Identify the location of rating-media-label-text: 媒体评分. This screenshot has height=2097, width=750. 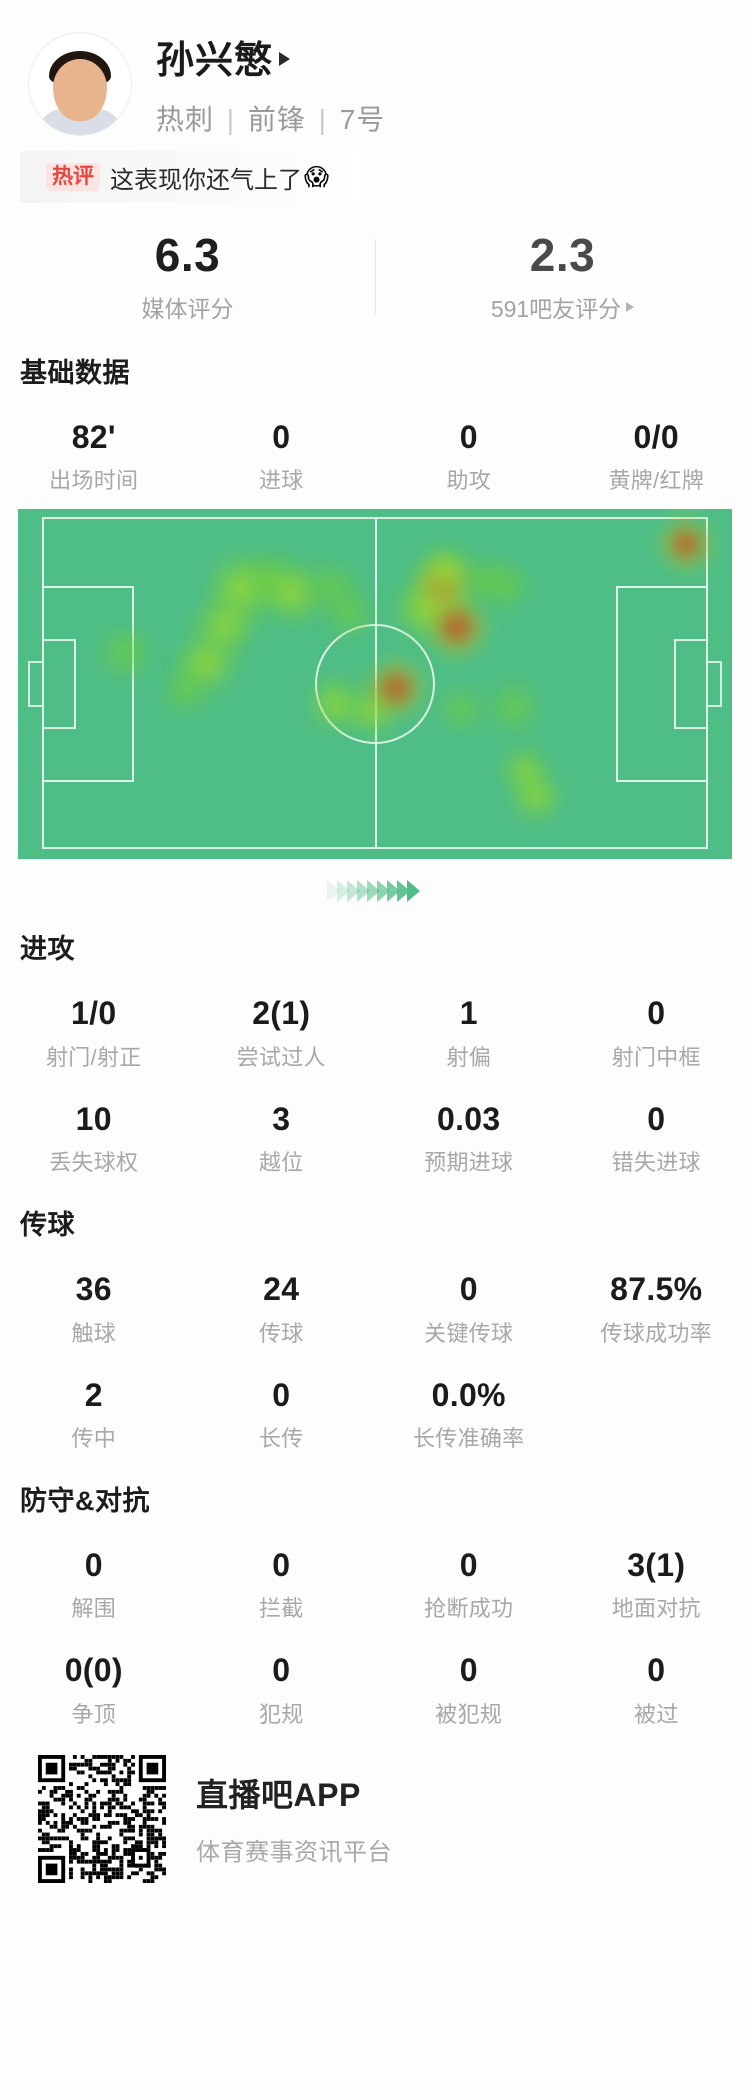
(187, 308).